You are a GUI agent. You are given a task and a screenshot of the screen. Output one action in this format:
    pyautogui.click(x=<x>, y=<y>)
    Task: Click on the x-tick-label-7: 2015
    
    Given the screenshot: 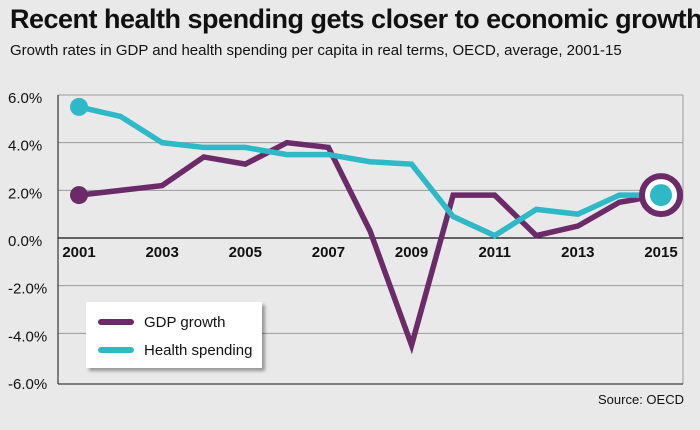 What is the action you would take?
    pyautogui.click(x=660, y=252)
    